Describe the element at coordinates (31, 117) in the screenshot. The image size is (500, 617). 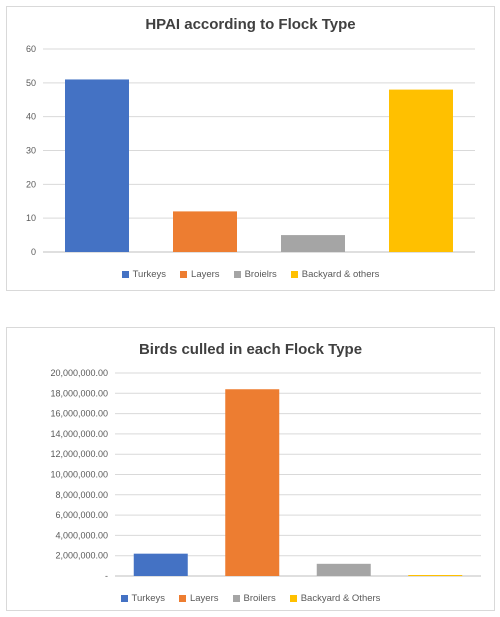
I see `y-tick-label: 40` at that location.